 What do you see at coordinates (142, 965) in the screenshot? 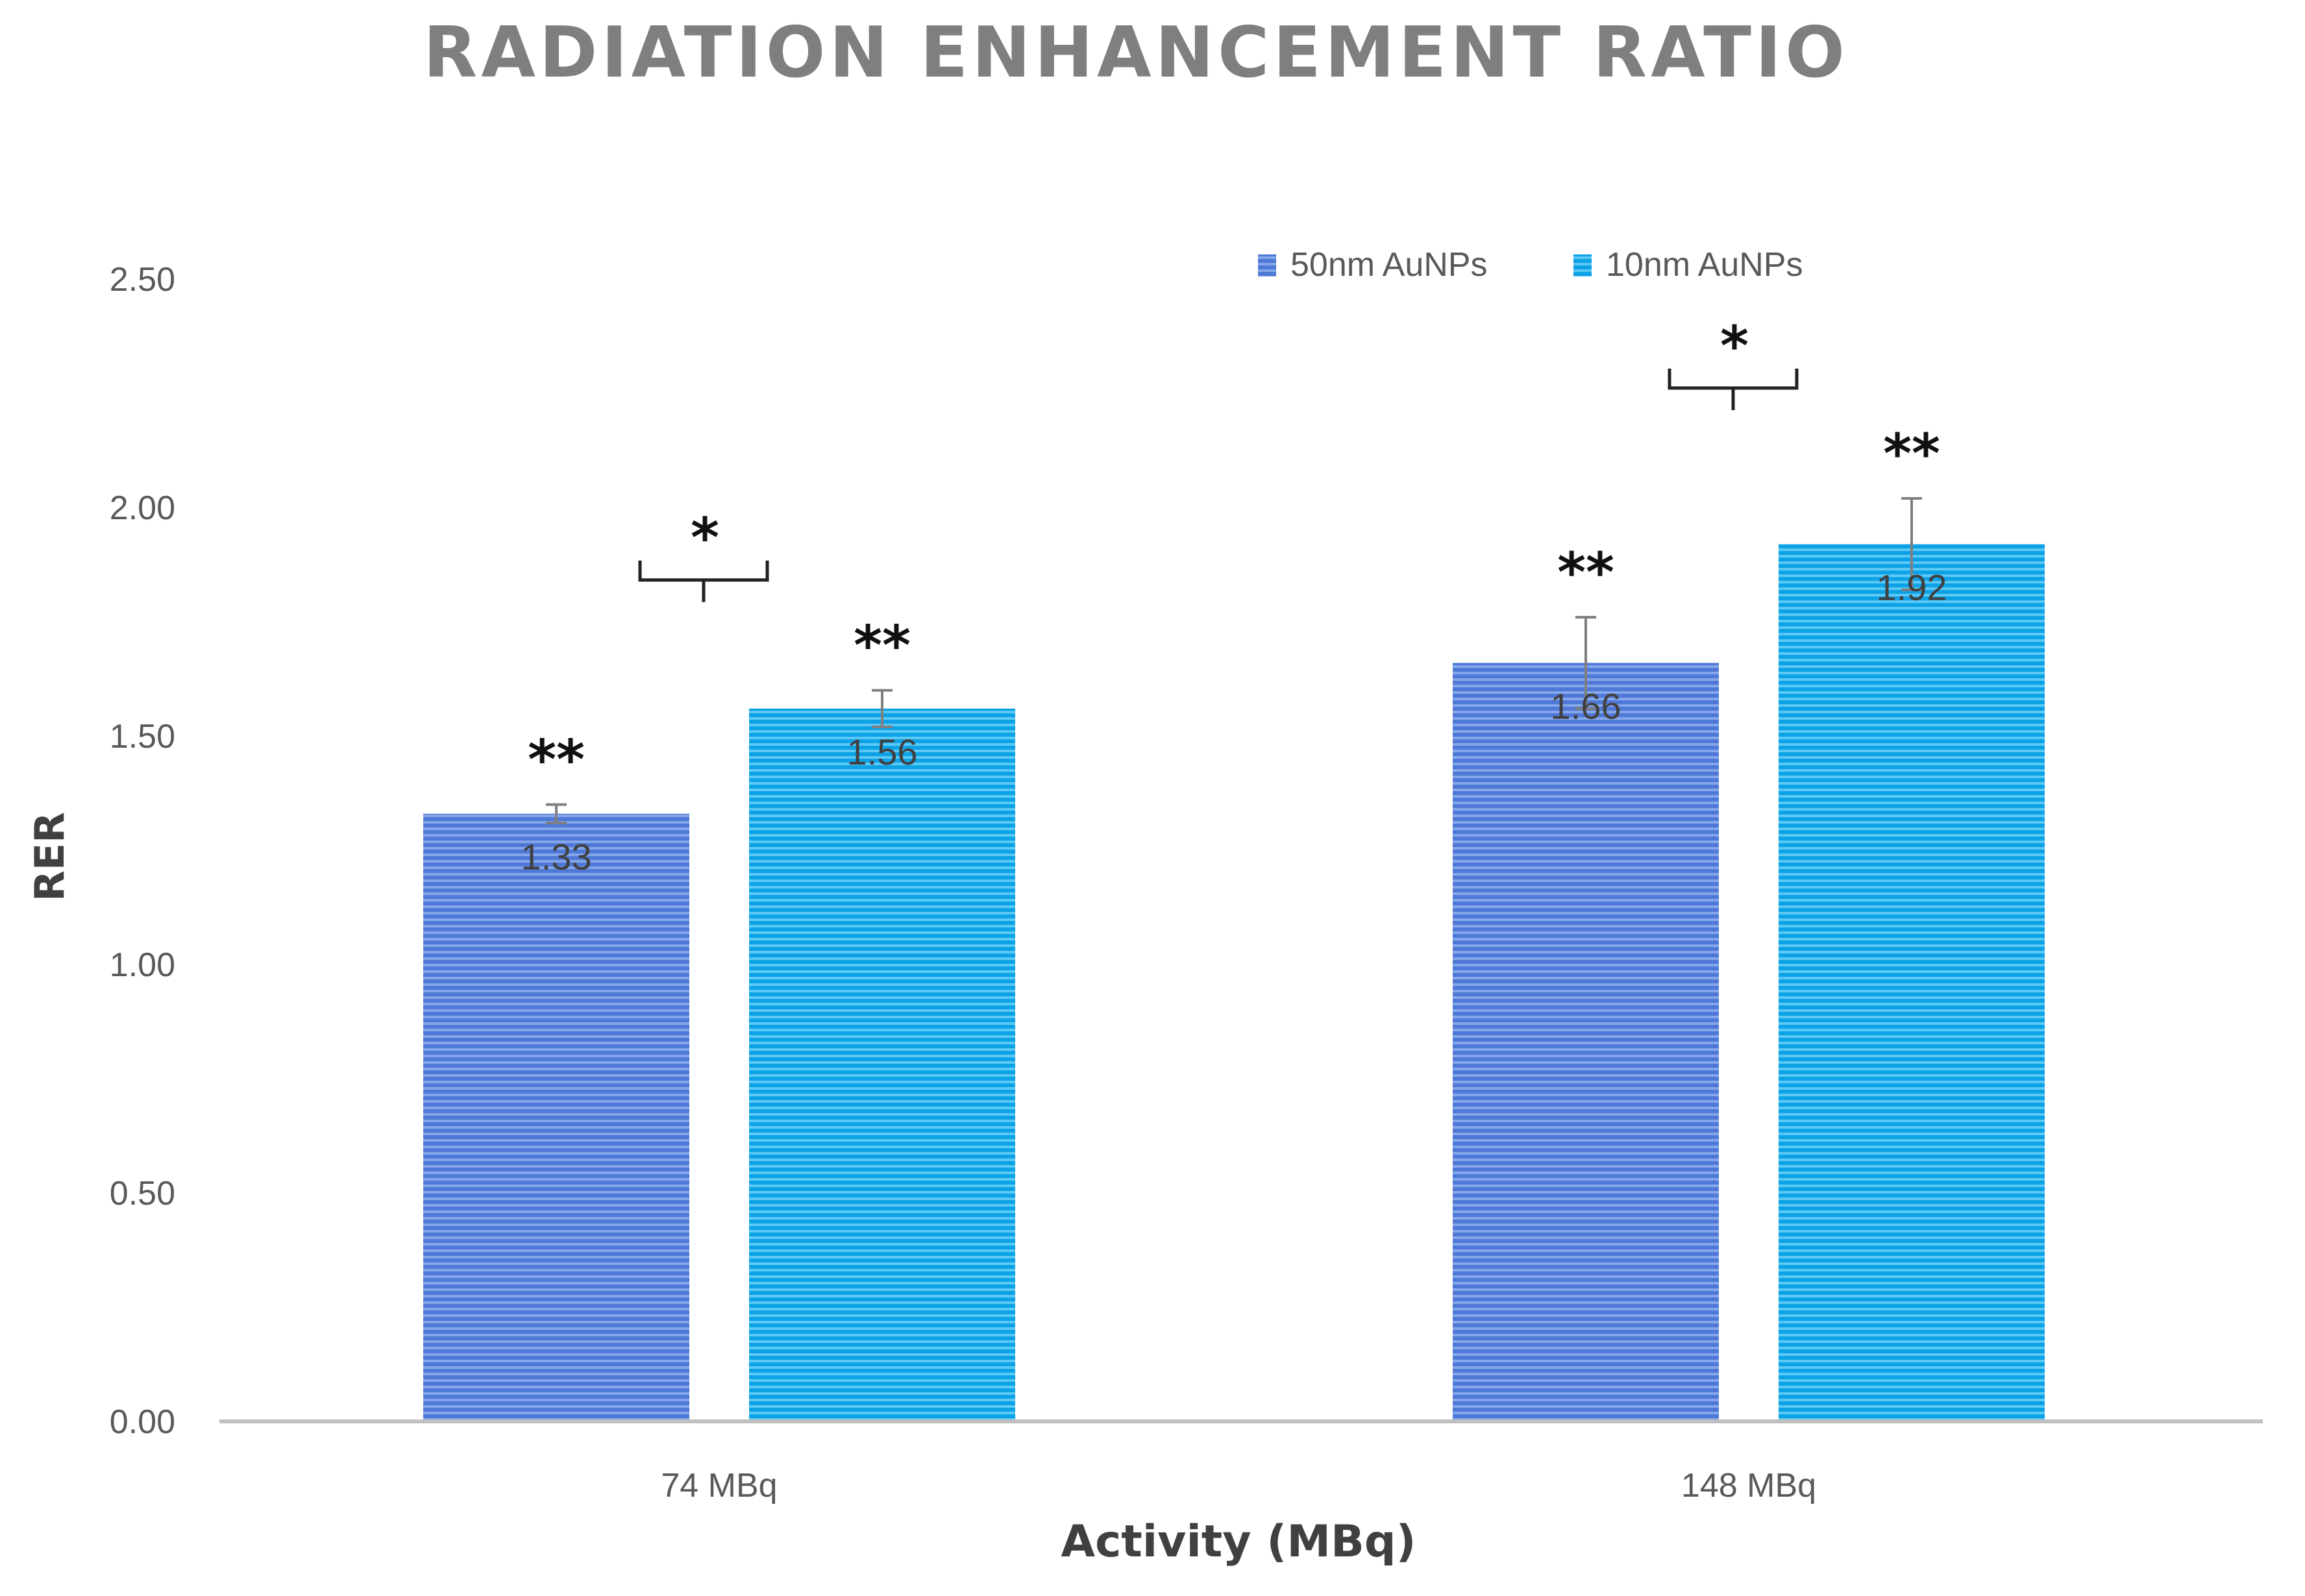
I see `y-tick-label-2: 1.00` at bounding box center [142, 965].